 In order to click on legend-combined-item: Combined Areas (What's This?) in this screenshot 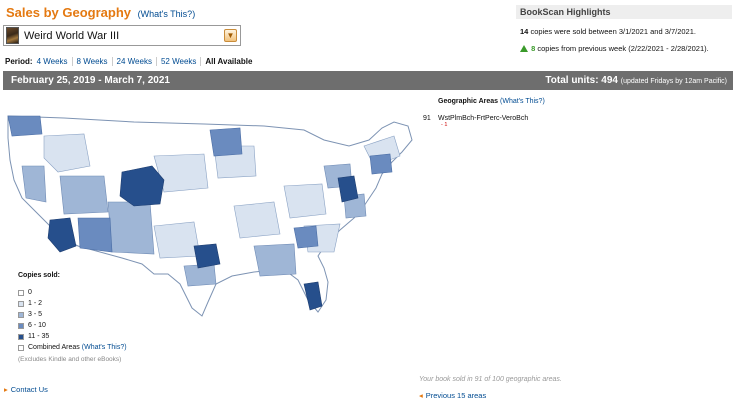, I will do `click(98, 347)`.